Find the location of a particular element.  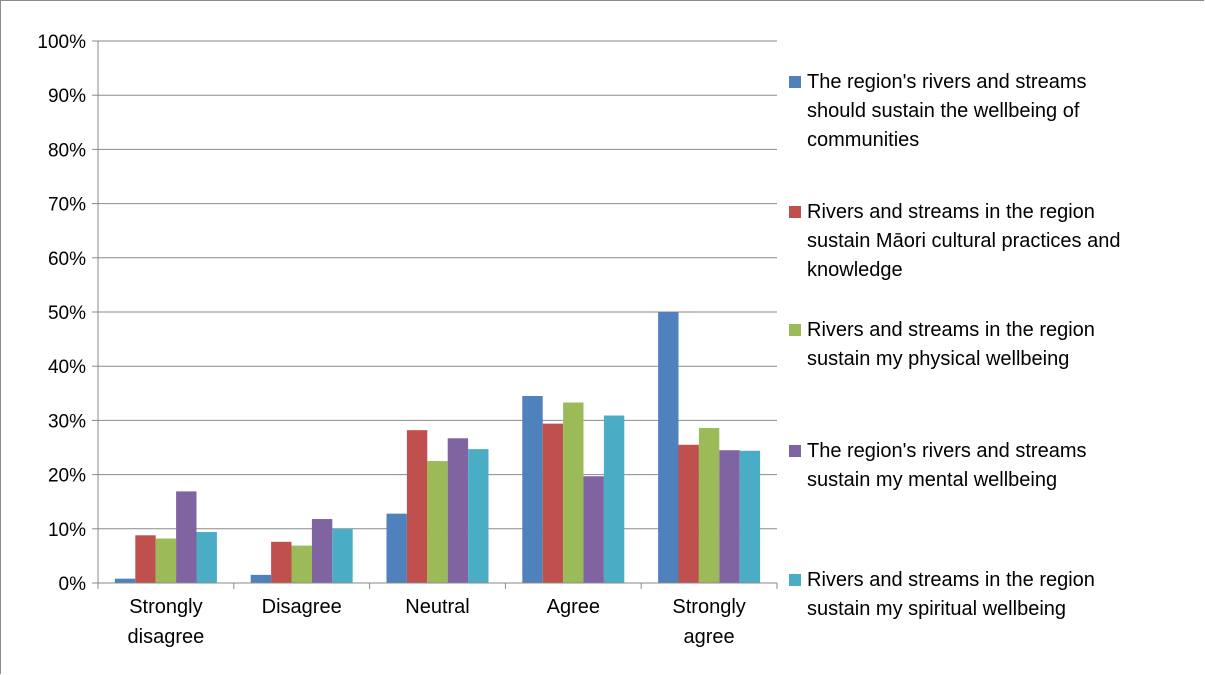

y-tick-label: 80% is located at coordinates (67, 150).